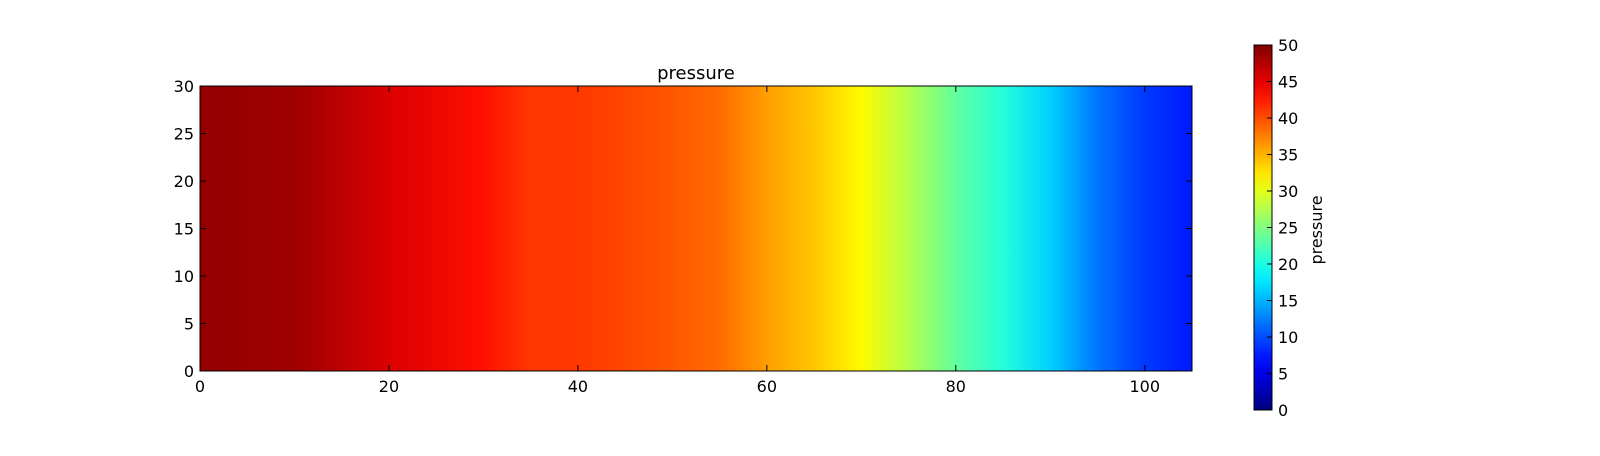  Describe the element at coordinates (1144, 386) in the screenshot. I see `x-tick-label: 100` at that location.